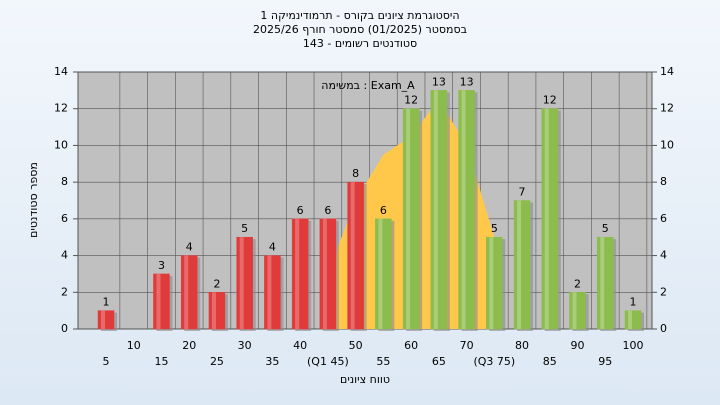 Image resolution: width=720 pixels, height=405 pixels. What do you see at coordinates (360, 43) in the screenshot?
I see `chart-subtitle: סטודנטים רשומים - 143` at bounding box center [360, 43].